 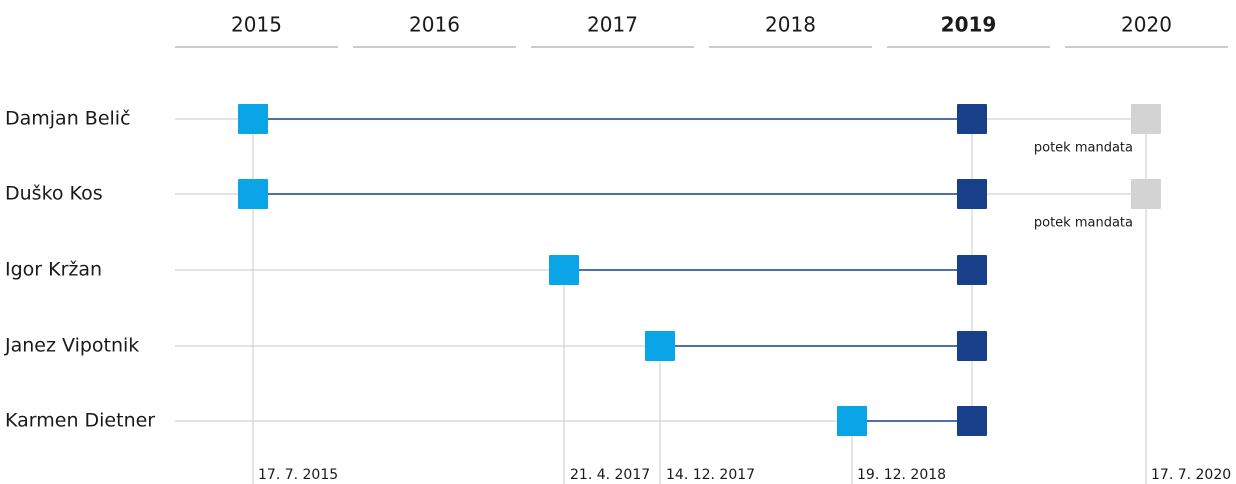 I want to click on date-label: 21. 4. 2017, so click(x=610, y=475).